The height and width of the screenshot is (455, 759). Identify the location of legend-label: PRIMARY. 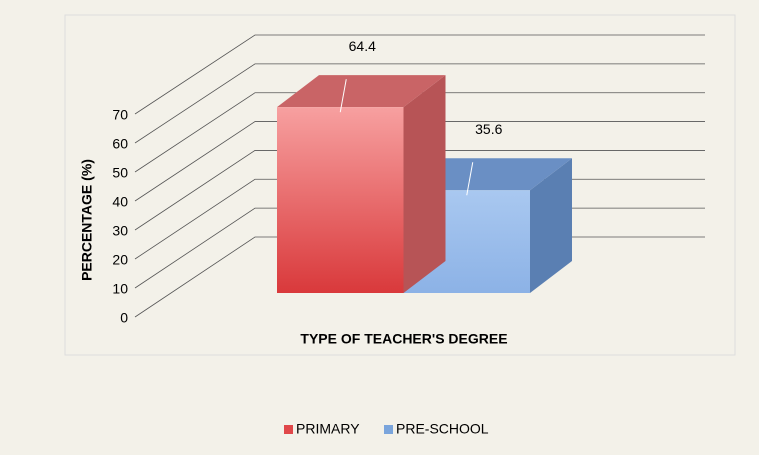
(328, 429).